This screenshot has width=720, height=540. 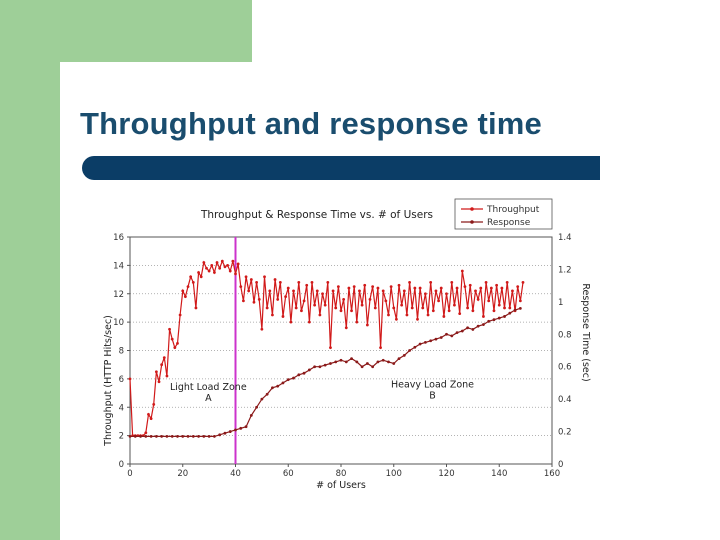 What do you see at coordinates (325, 372) in the screenshot?
I see `series-line-response` at bounding box center [325, 372].